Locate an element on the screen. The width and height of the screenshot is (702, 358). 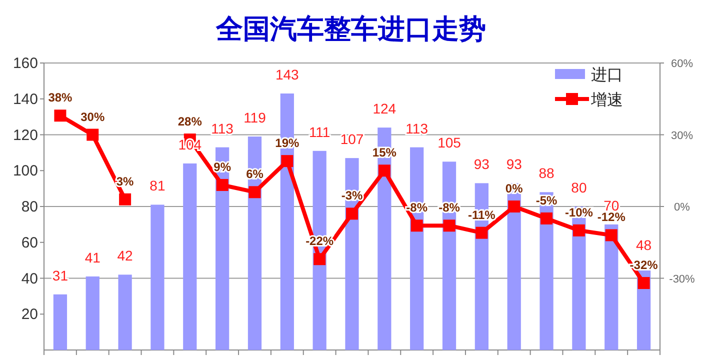
data-label: -11% is located at coordinates (482, 215).